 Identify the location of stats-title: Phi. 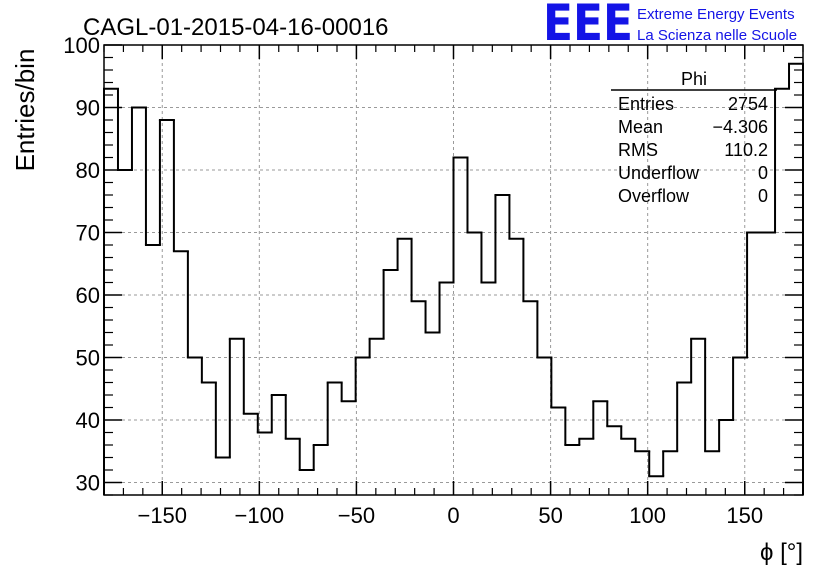
(694, 79).